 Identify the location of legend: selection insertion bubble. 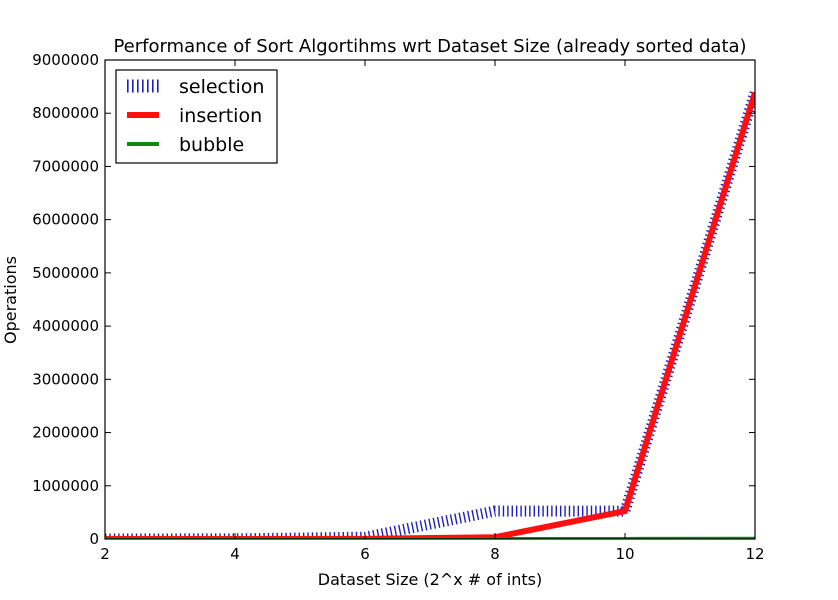
(196, 116).